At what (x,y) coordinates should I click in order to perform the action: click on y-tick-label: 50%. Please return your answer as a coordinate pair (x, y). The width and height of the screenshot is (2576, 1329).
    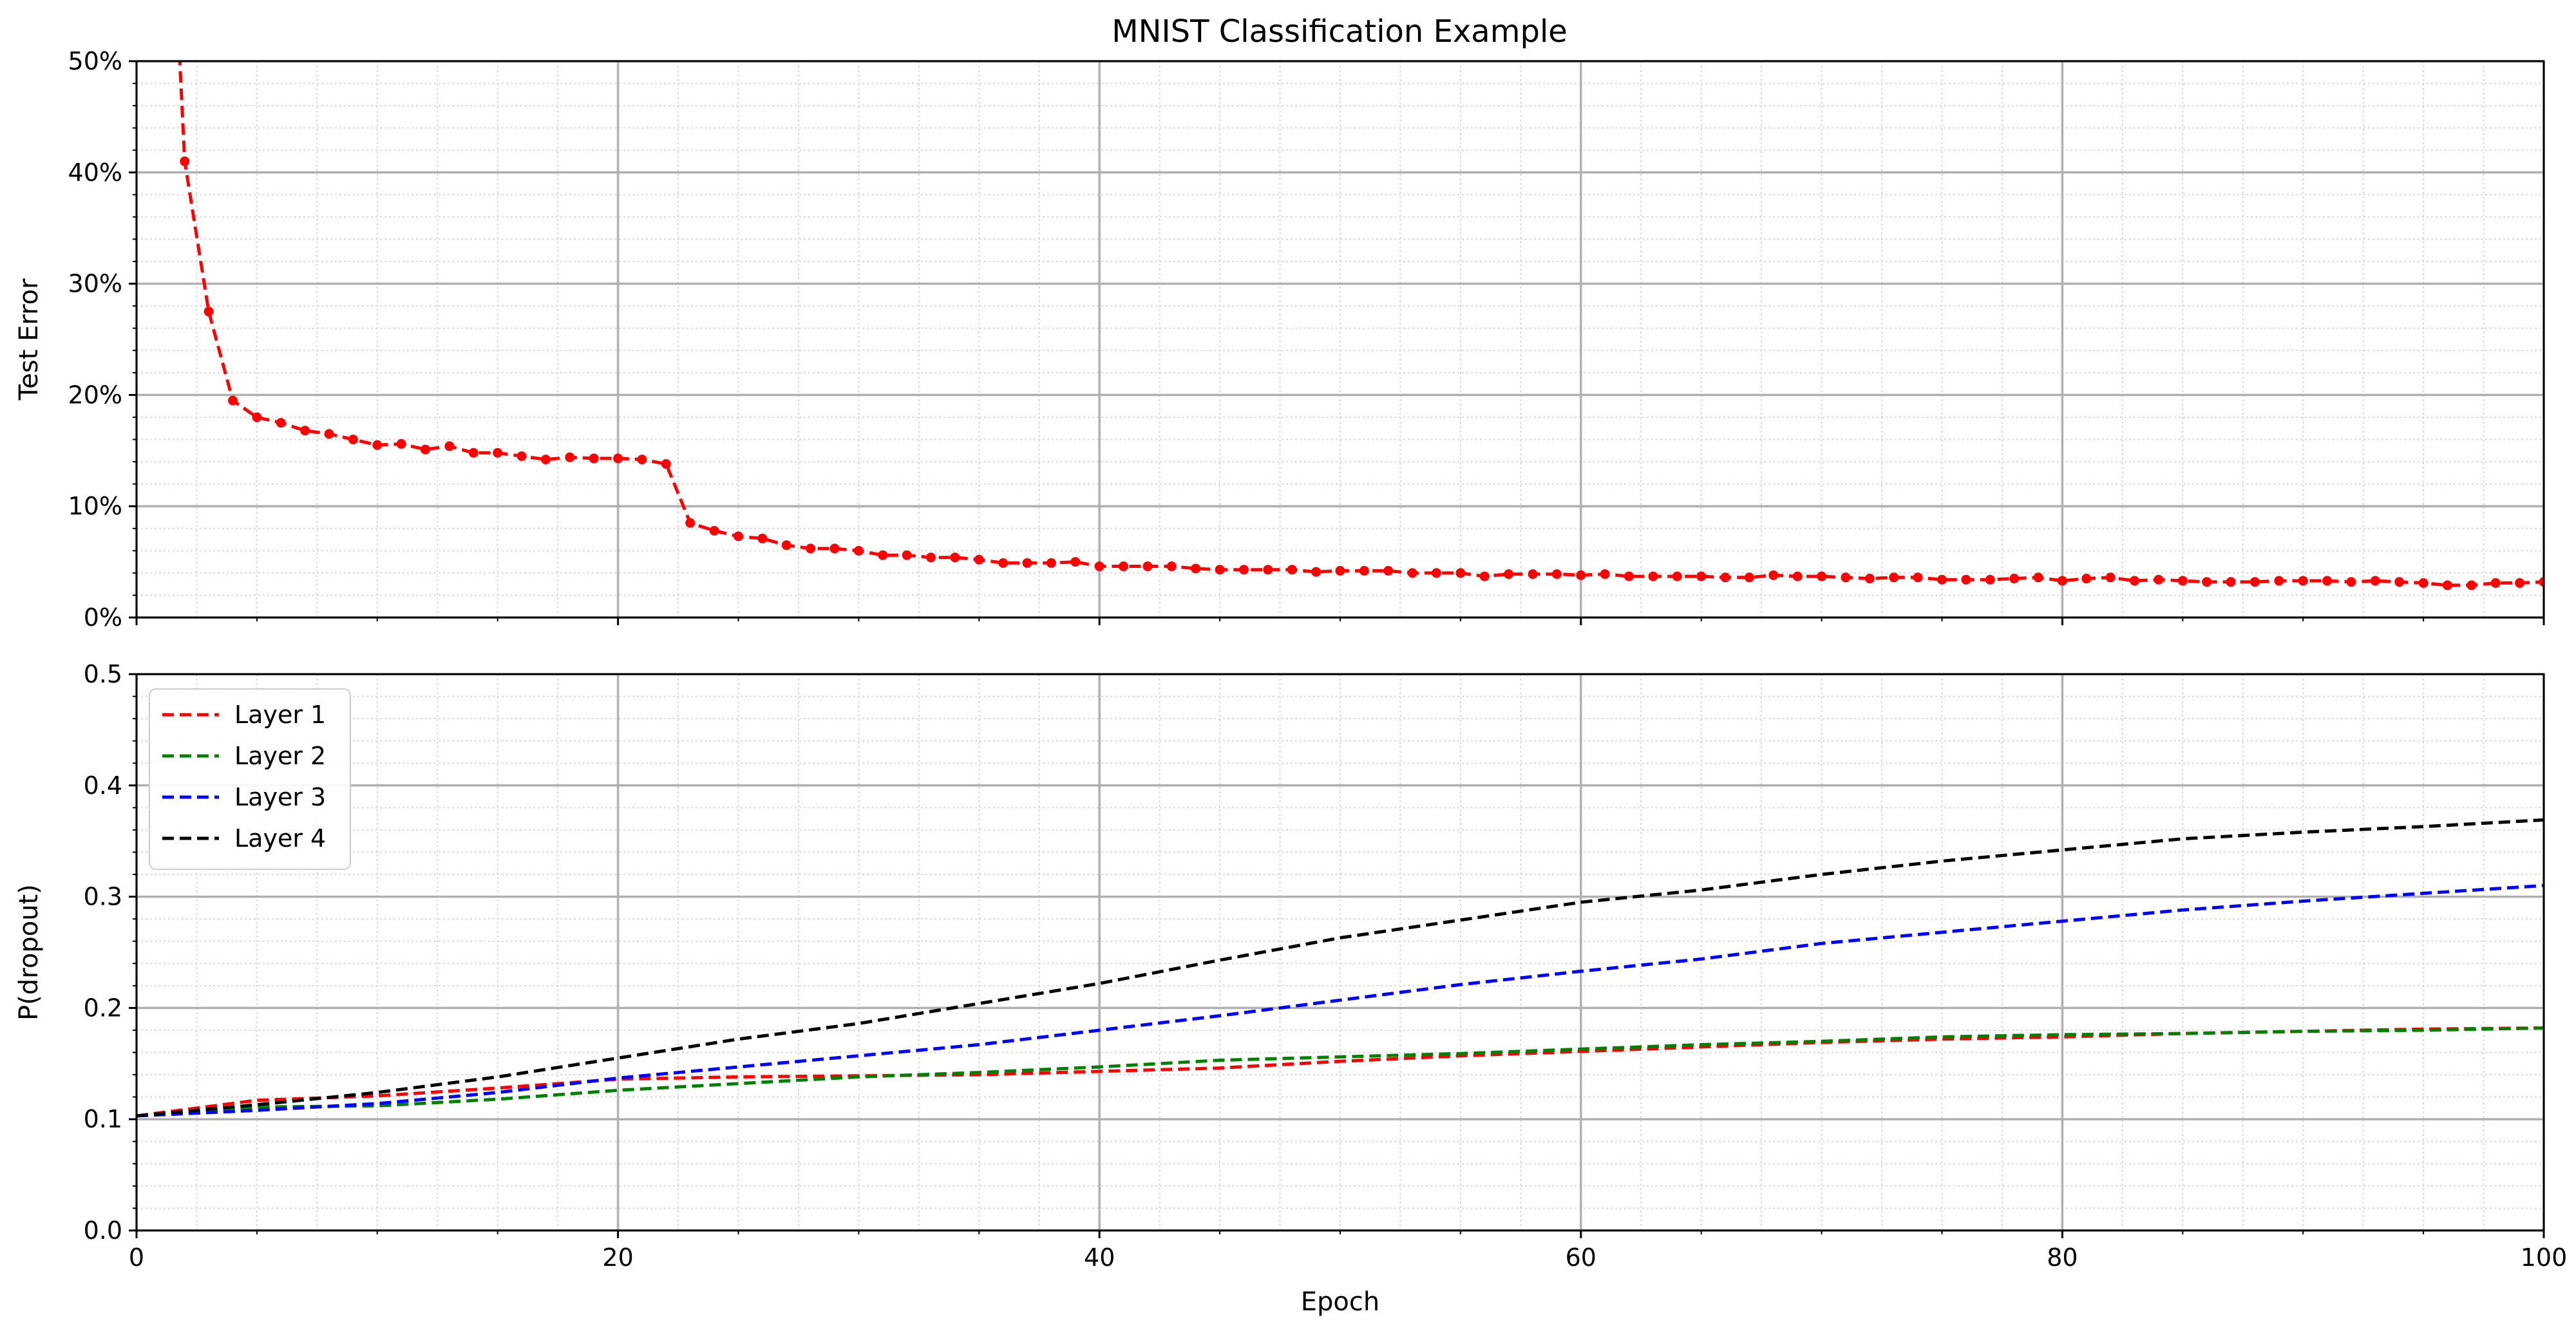
    Looking at the image, I should click on (95, 61).